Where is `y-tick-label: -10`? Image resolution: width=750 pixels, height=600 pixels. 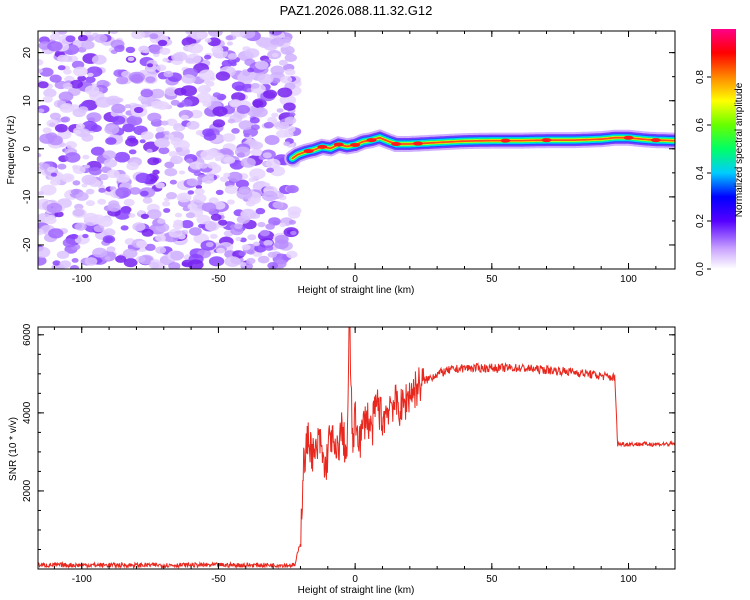
y-tick-label: -10 is located at coordinates (27, 196).